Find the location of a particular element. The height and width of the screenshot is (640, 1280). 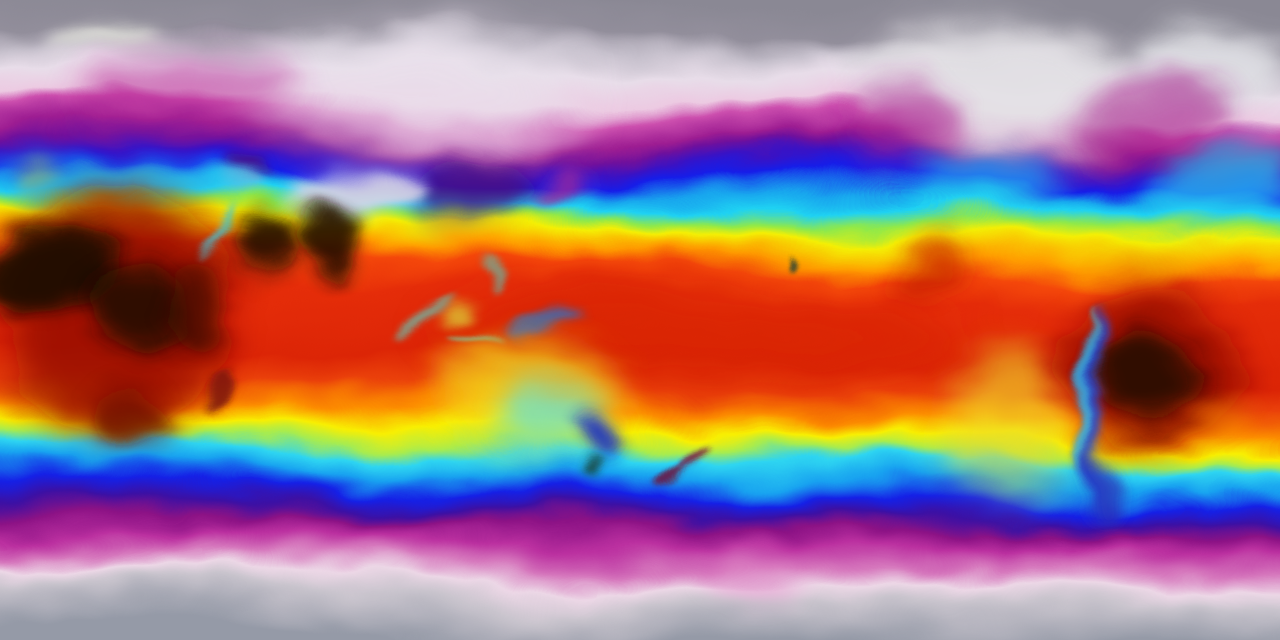

n-pacific-cyan-region is located at coordinates (988, 186).